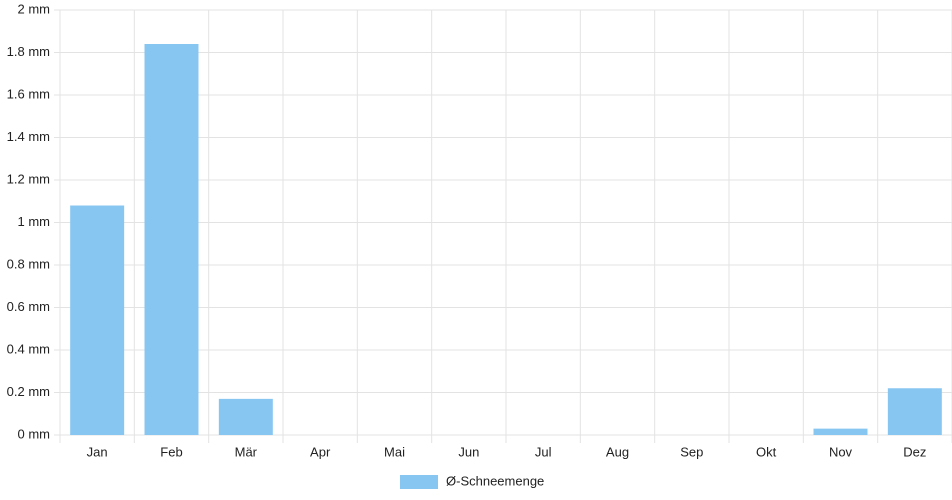  I want to click on x-tick-label: Jul, so click(543, 451).